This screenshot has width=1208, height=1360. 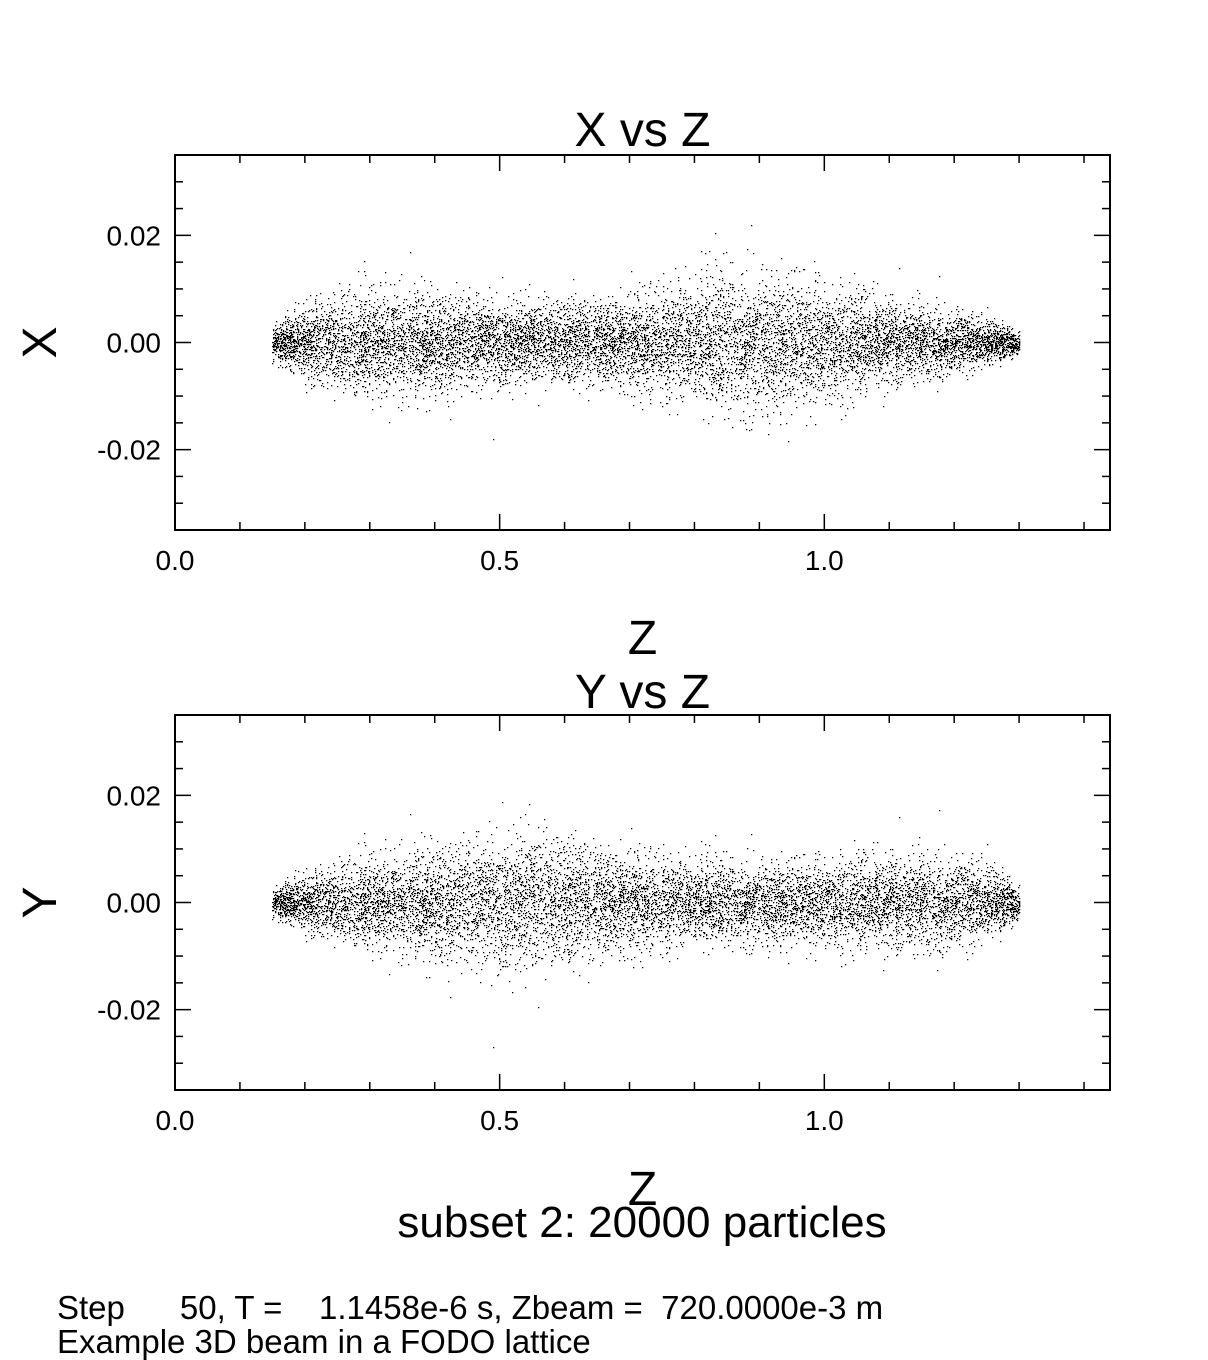 I want to click on particle-points, so click(x=646, y=925).